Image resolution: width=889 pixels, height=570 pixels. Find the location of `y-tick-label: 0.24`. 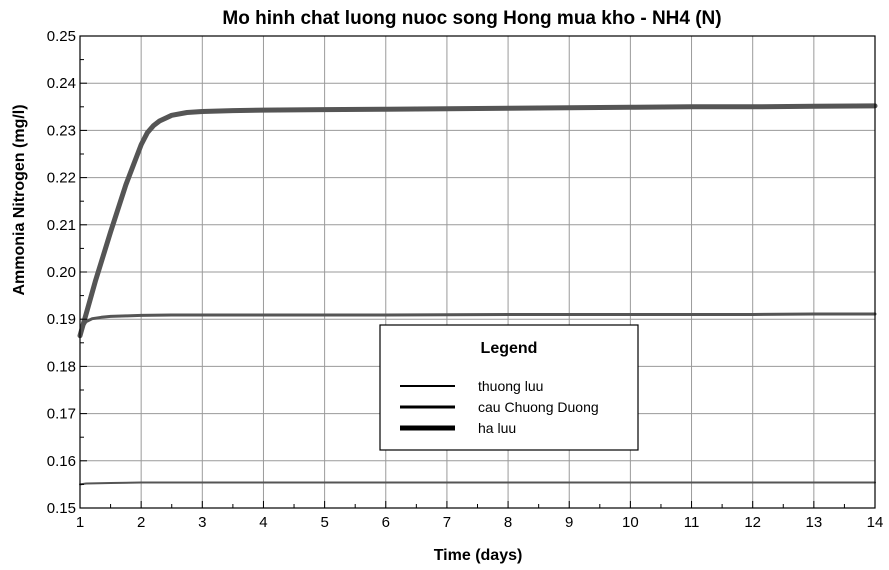

y-tick-label: 0.24 is located at coordinates (61, 83).